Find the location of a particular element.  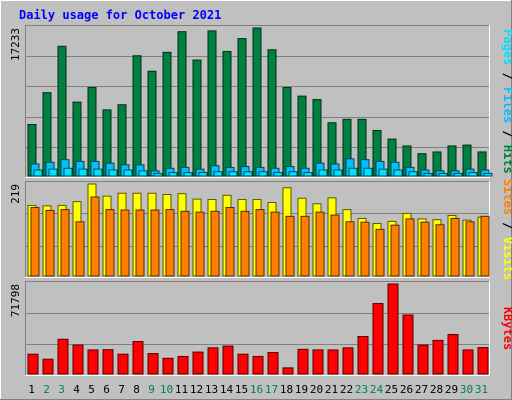

x-tick-label: 18 is located at coordinates (286, 389).